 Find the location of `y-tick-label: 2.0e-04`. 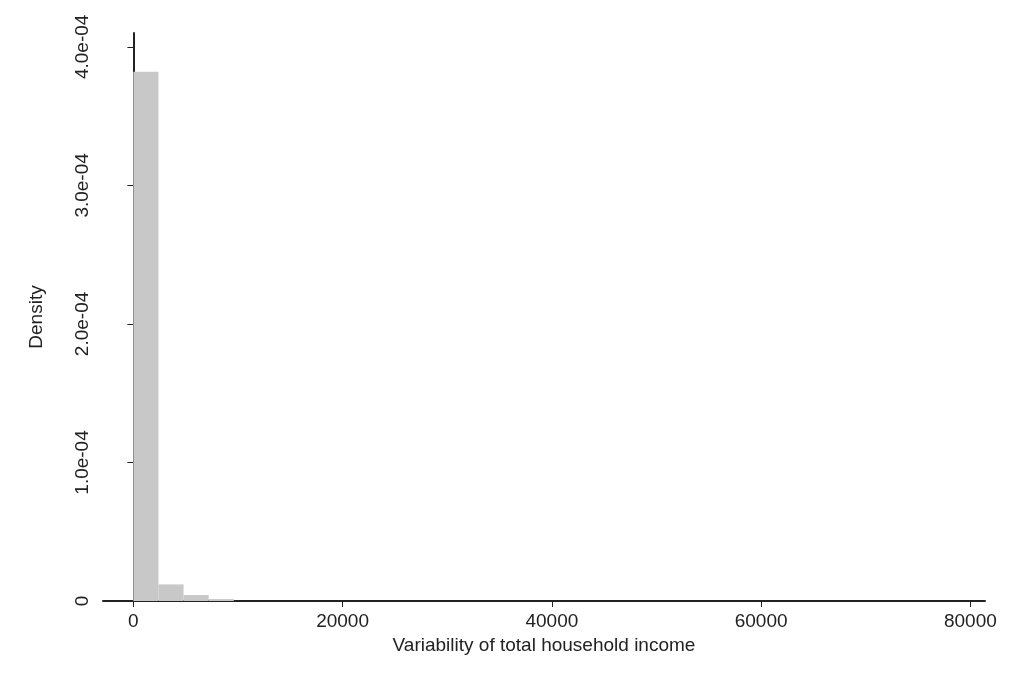

y-tick-label: 2.0e-04 is located at coordinates (81, 324).